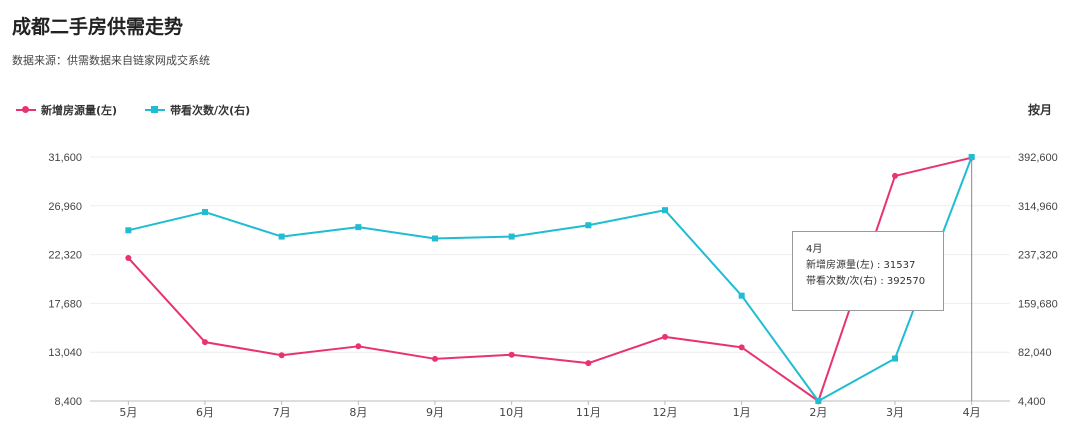 This screenshot has width=1080, height=442. Describe the element at coordinates (861, 265) in the screenshot. I see `tooltip-line-new-listings: 新增房源量(左) : 31537` at that location.